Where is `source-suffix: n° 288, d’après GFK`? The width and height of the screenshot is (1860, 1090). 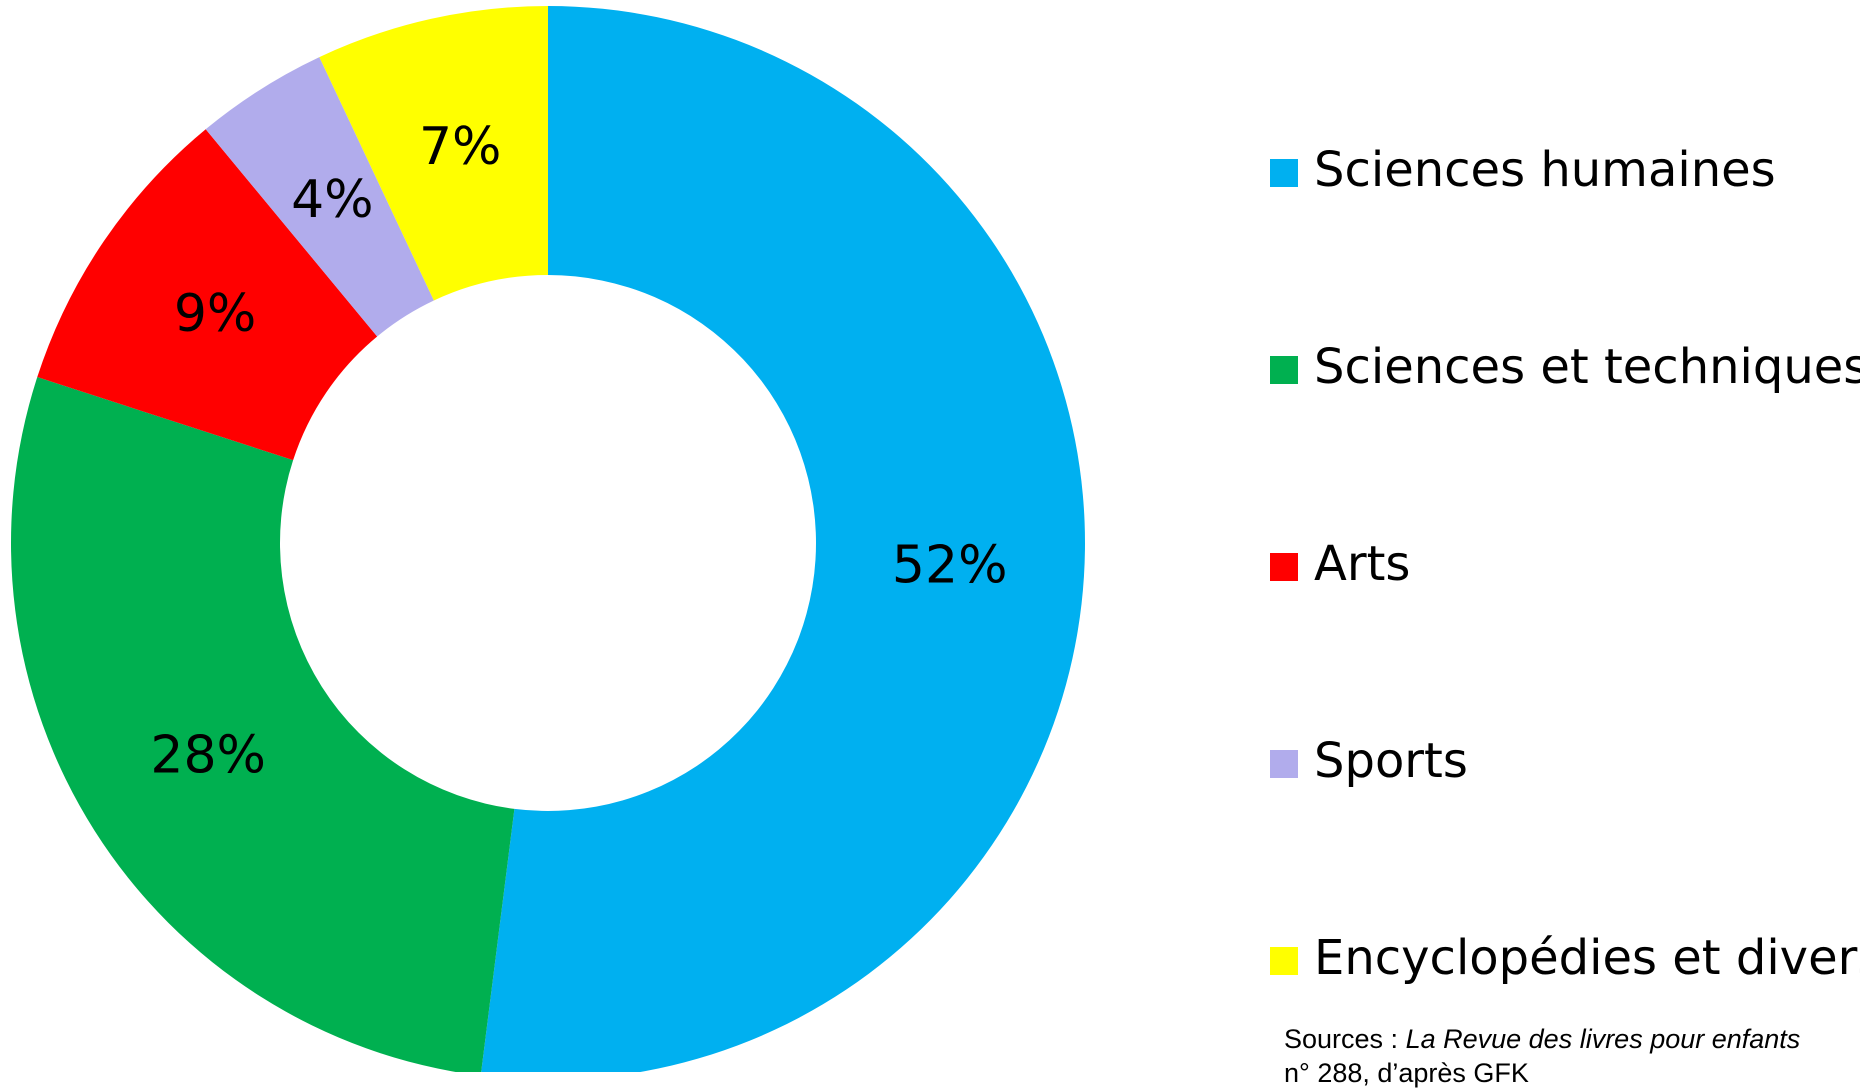 source-suffix: n° 288, d’après GFK is located at coordinates (1406, 1073).